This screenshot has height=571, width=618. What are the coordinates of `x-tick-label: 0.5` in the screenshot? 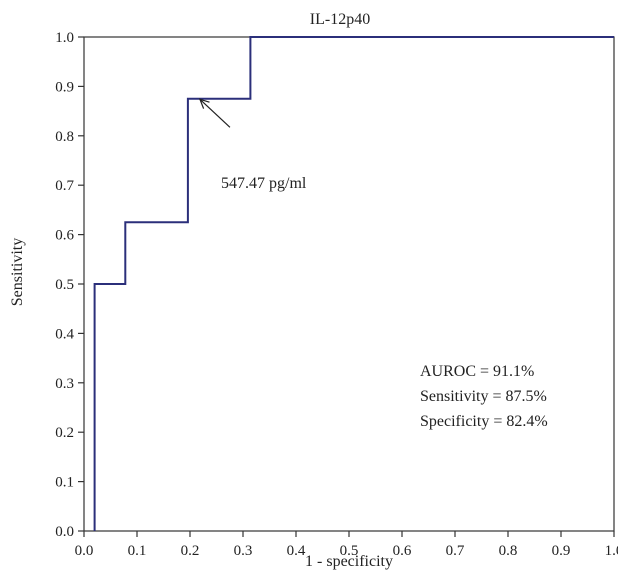 It's located at (349, 551).